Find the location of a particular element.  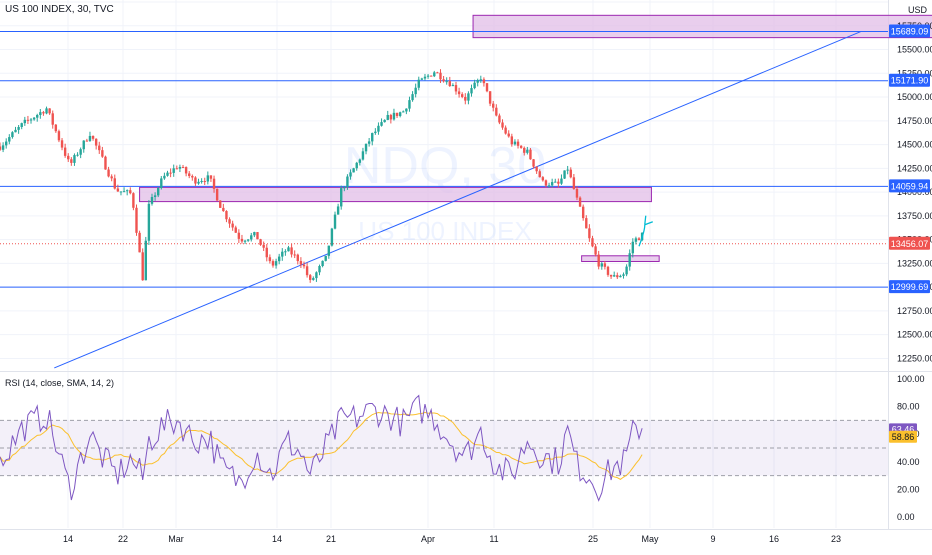

symbol-title: US 100 INDEX, 30, TVC is located at coordinates (59, 9).